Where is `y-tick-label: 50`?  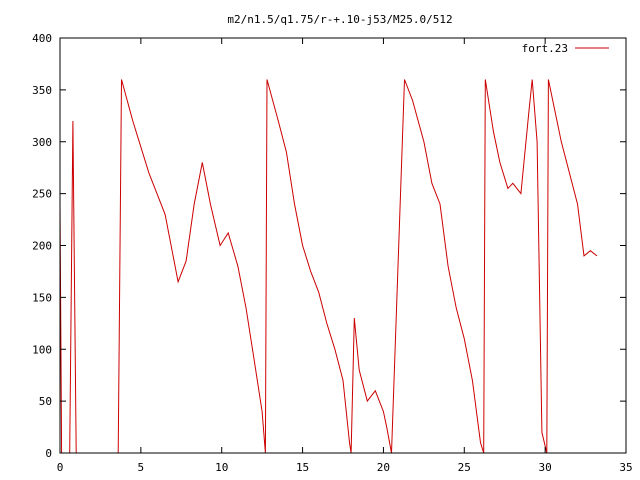 y-tick-label: 50 is located at coordinates (45, 401).